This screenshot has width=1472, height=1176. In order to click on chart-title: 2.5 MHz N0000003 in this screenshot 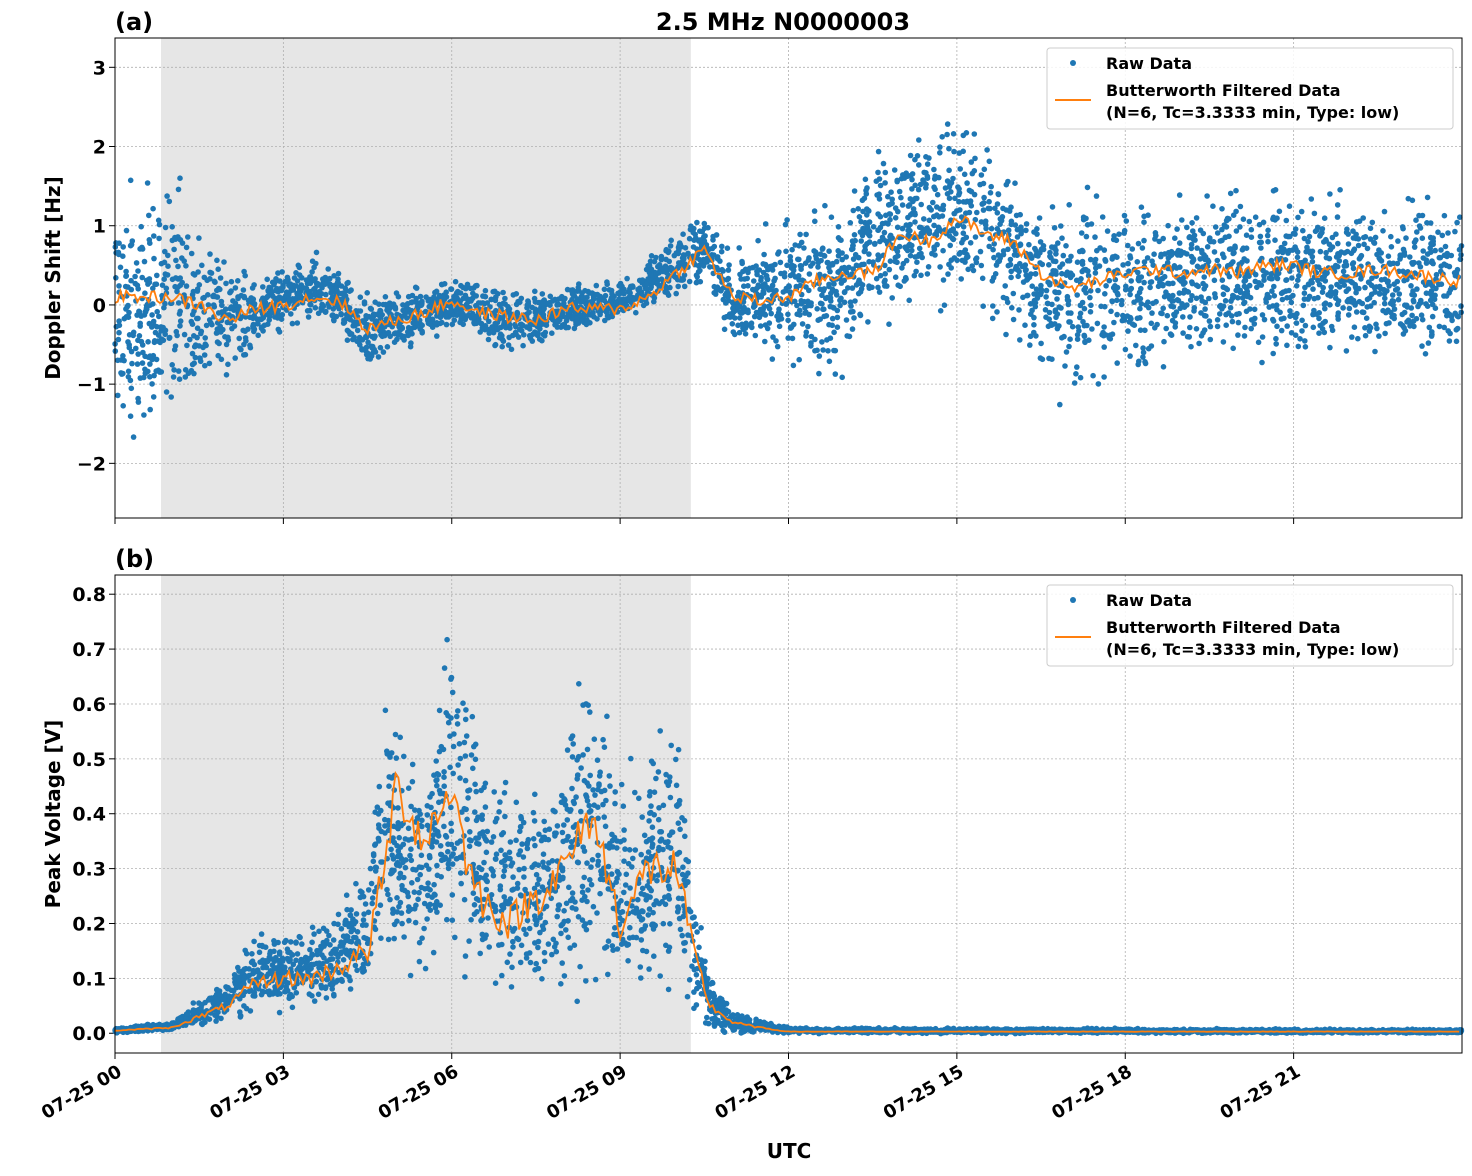, I will do `click(783, 22)`.